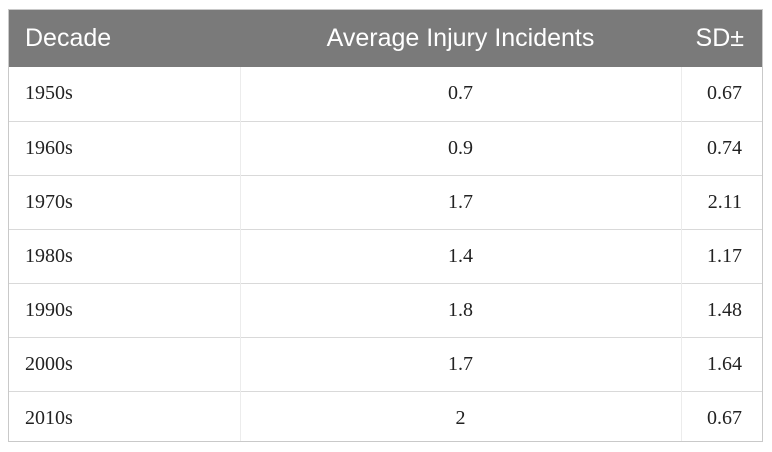 Image resolution: width=772 pixels, height=452 pixels. I want to click on table-row: 2010s 2 0.67, so click(385, 415).